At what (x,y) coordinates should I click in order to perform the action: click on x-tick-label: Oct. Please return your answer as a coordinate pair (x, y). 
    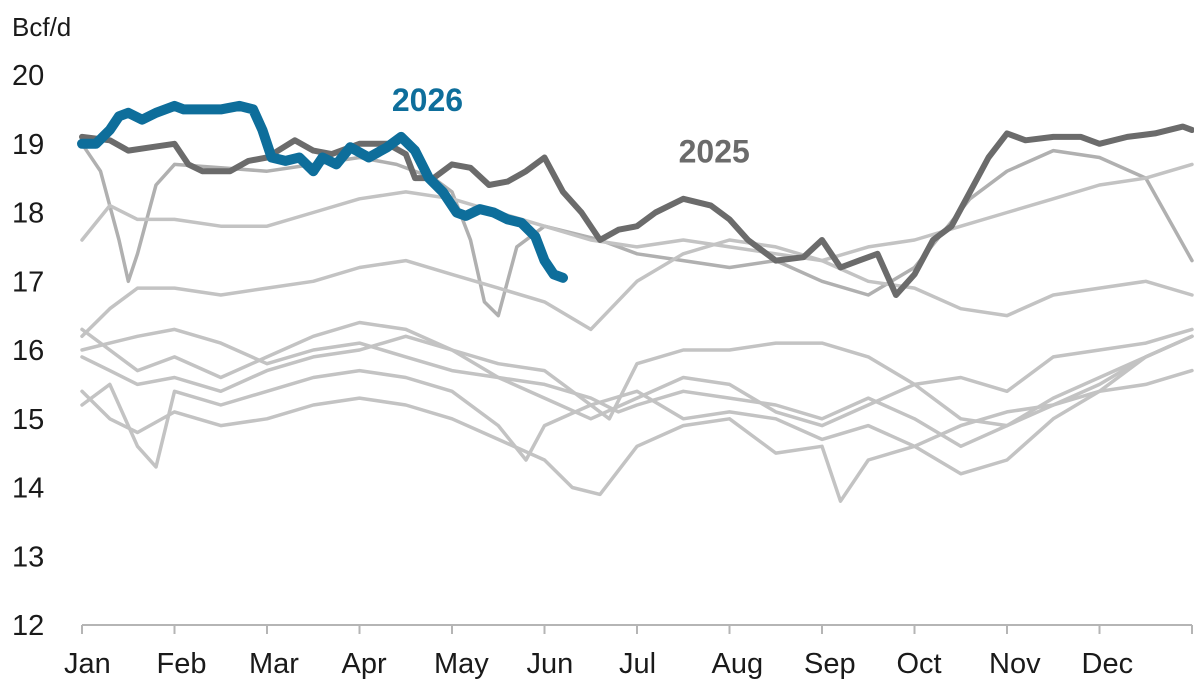
    Looking at the image, I should click on (919, 664).